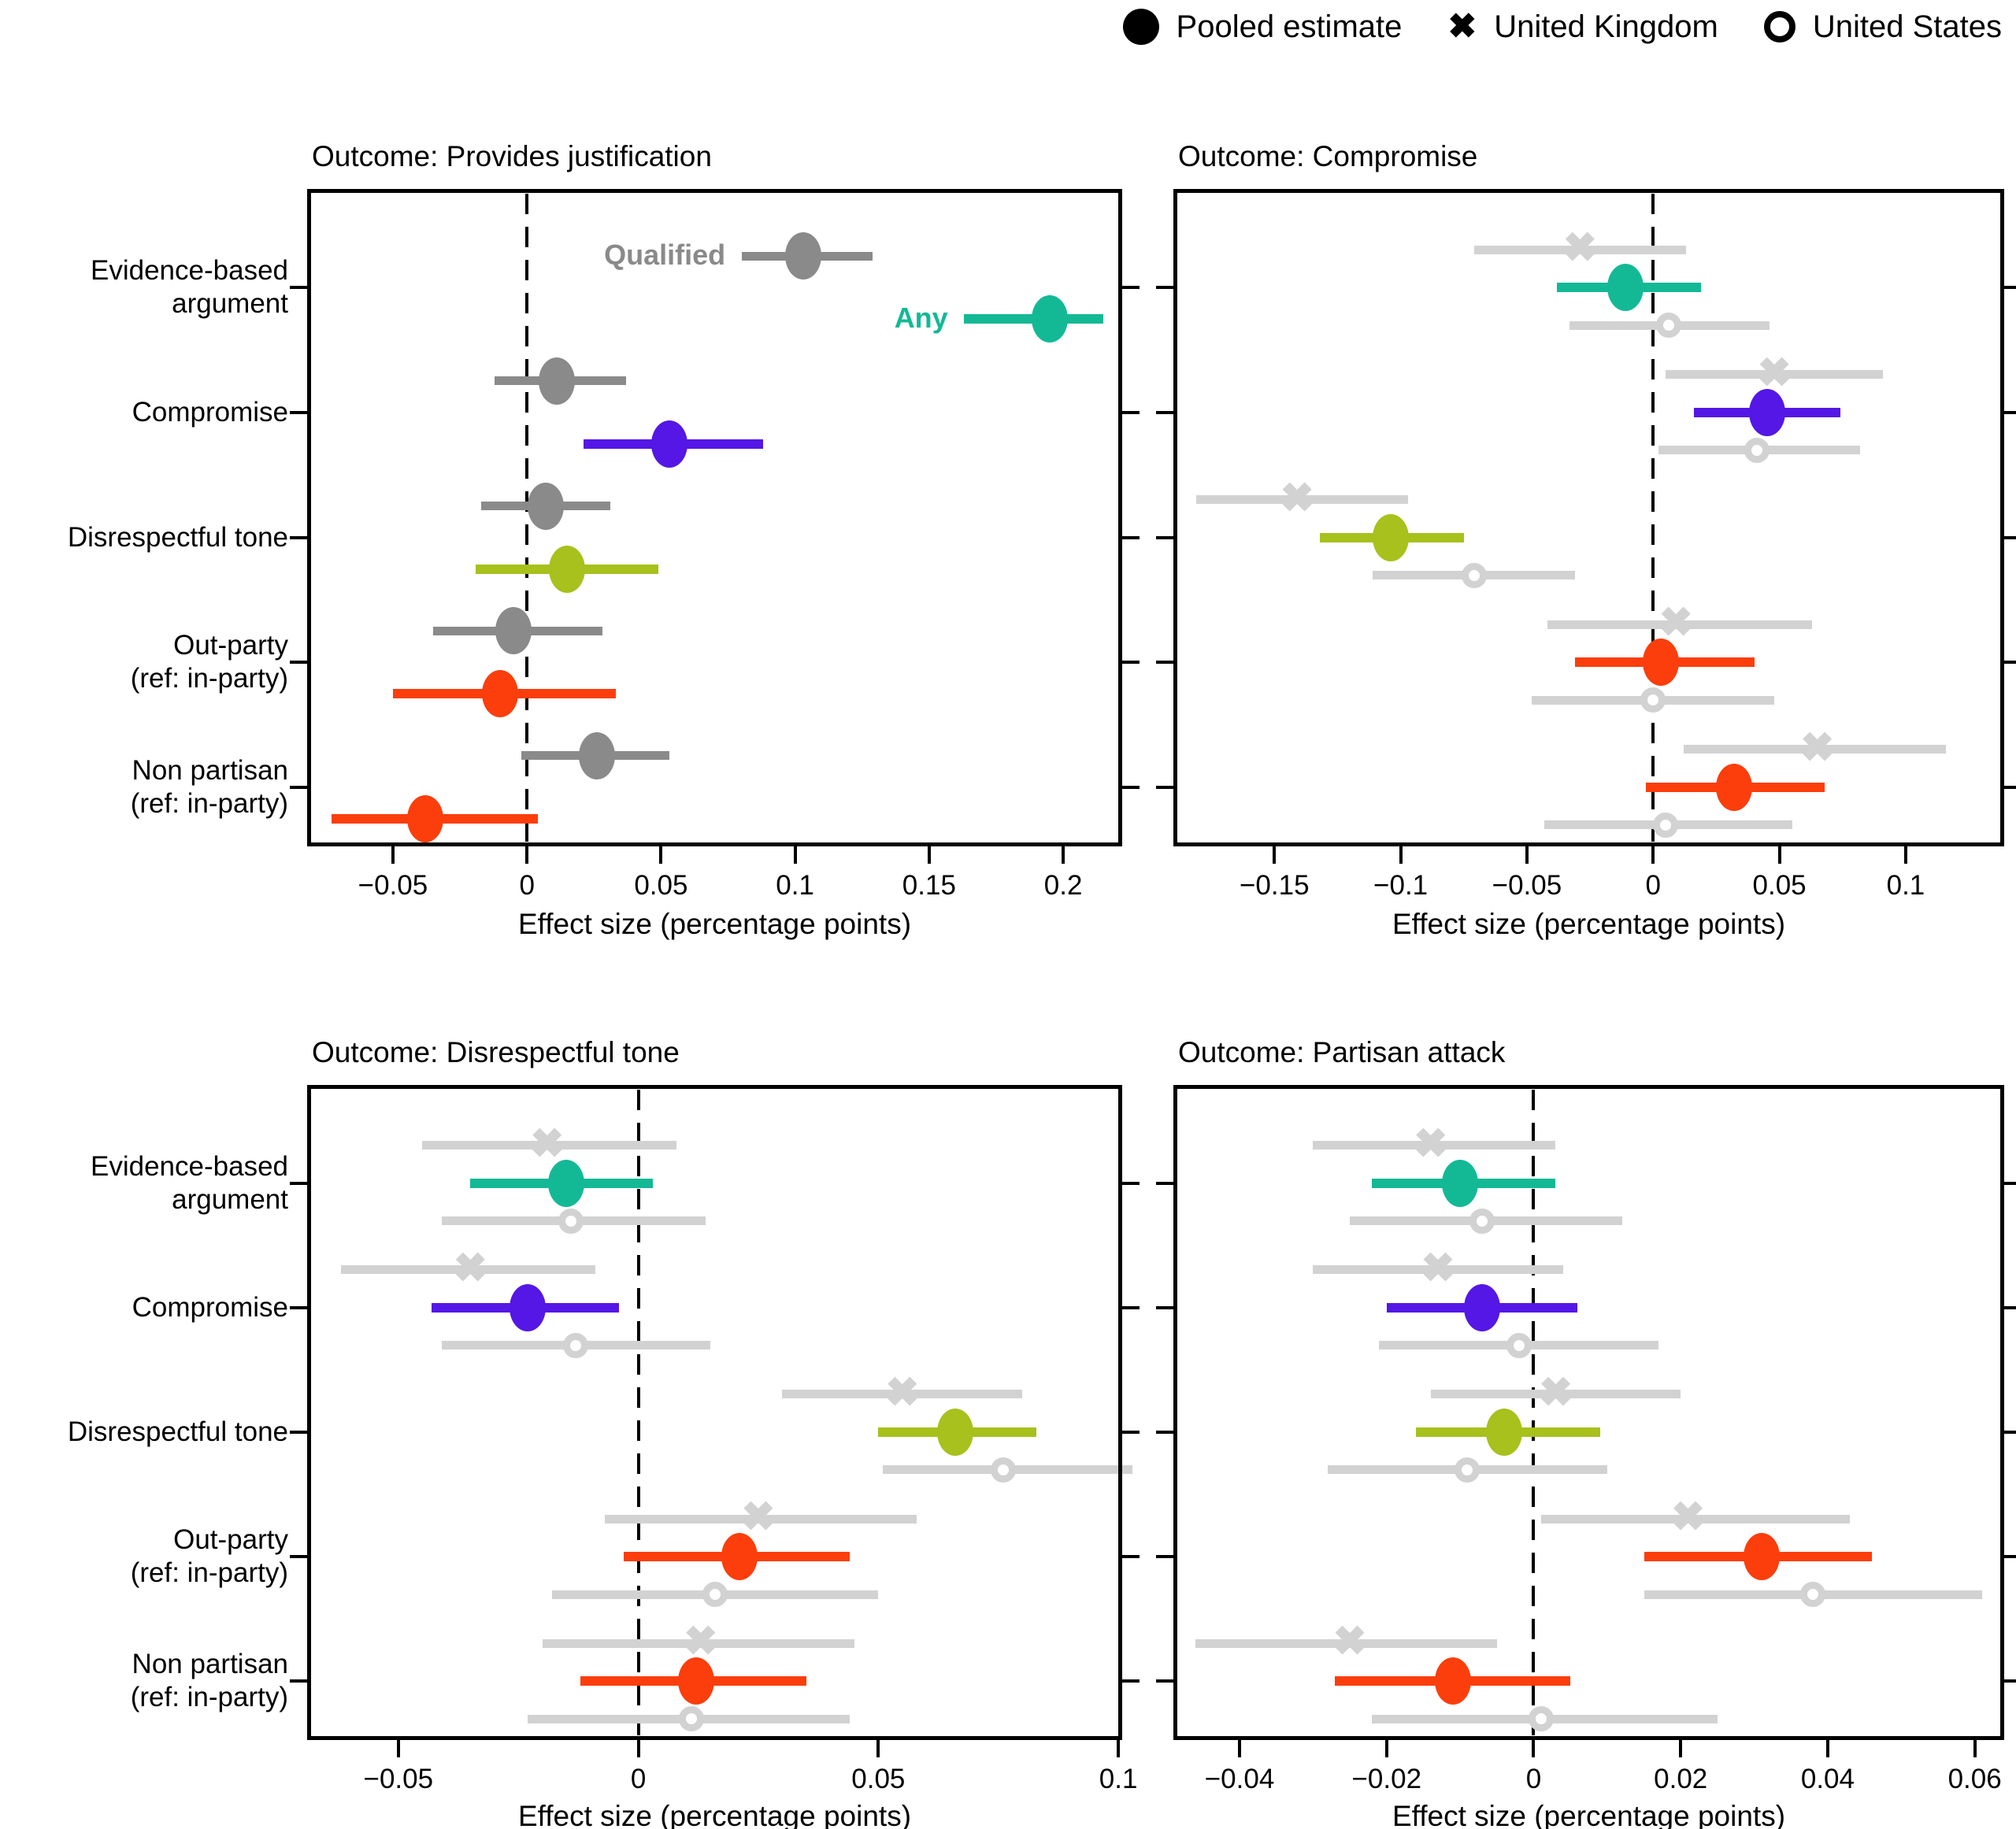 Image resolution: width=2016 pixels, height=1829 pixels. Describe the element at coordinates (1779, 27) in the screenshot. I see `united-states-circle-icon` at that location.